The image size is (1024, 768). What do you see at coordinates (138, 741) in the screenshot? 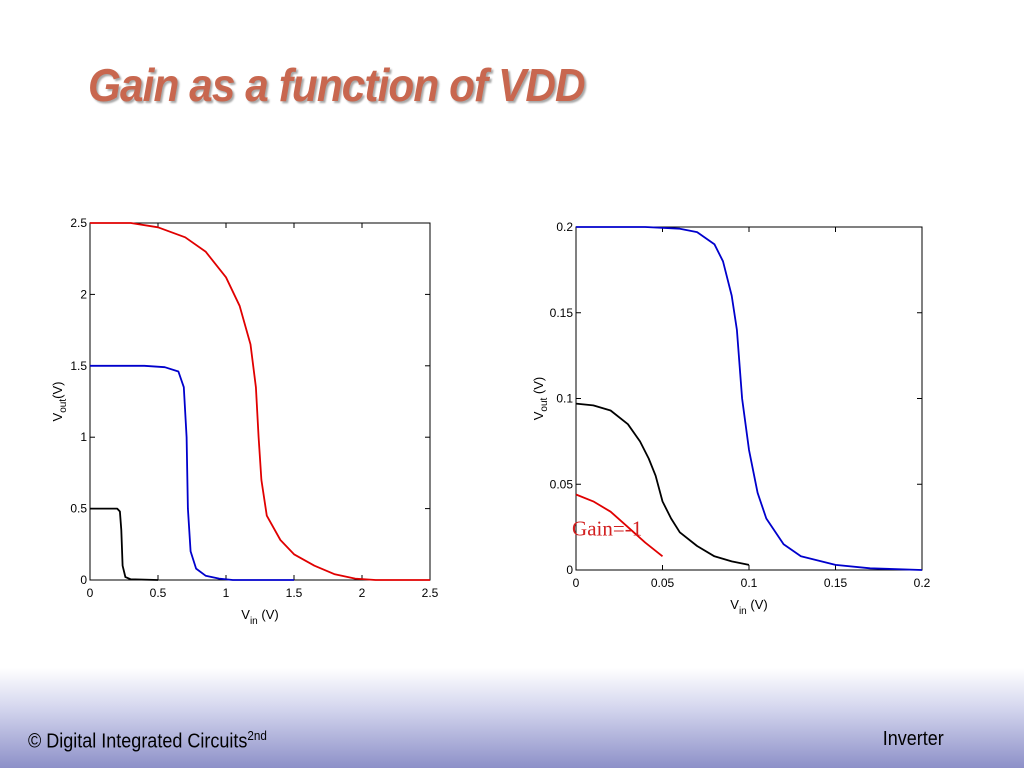
I see `footer-course-text: © Digital Integrated Circuits` at bounding box center [138, 741].